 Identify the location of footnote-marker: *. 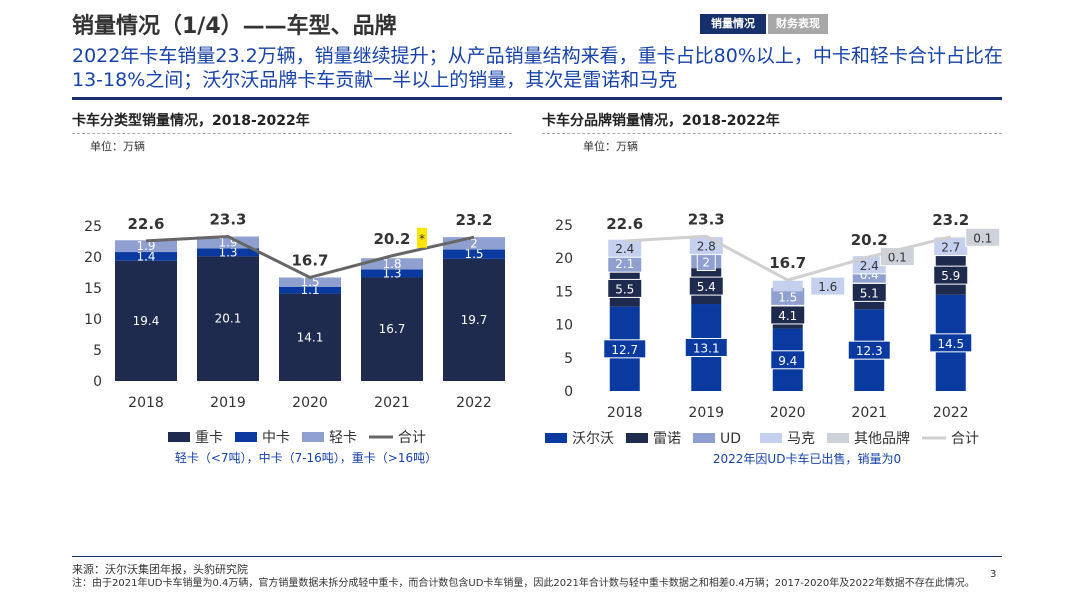
(422, 239).